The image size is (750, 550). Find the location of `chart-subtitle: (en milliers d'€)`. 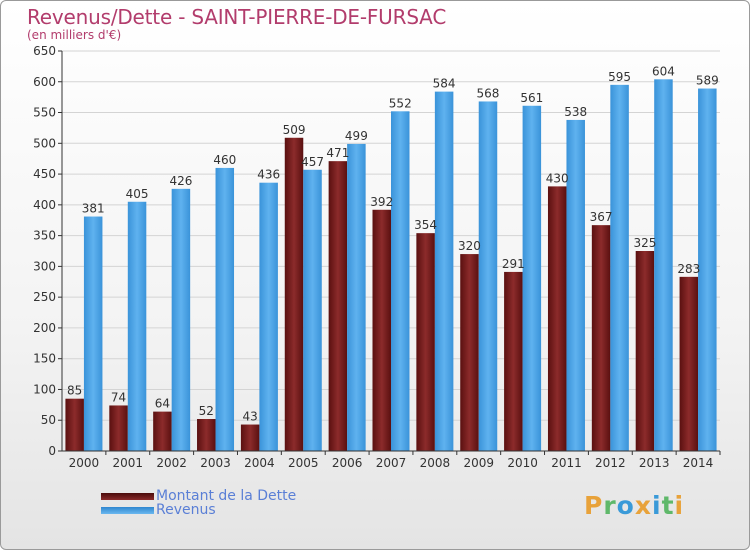

chart-subtitle: (en milliers d'€) is located at coordinates (74, 35).